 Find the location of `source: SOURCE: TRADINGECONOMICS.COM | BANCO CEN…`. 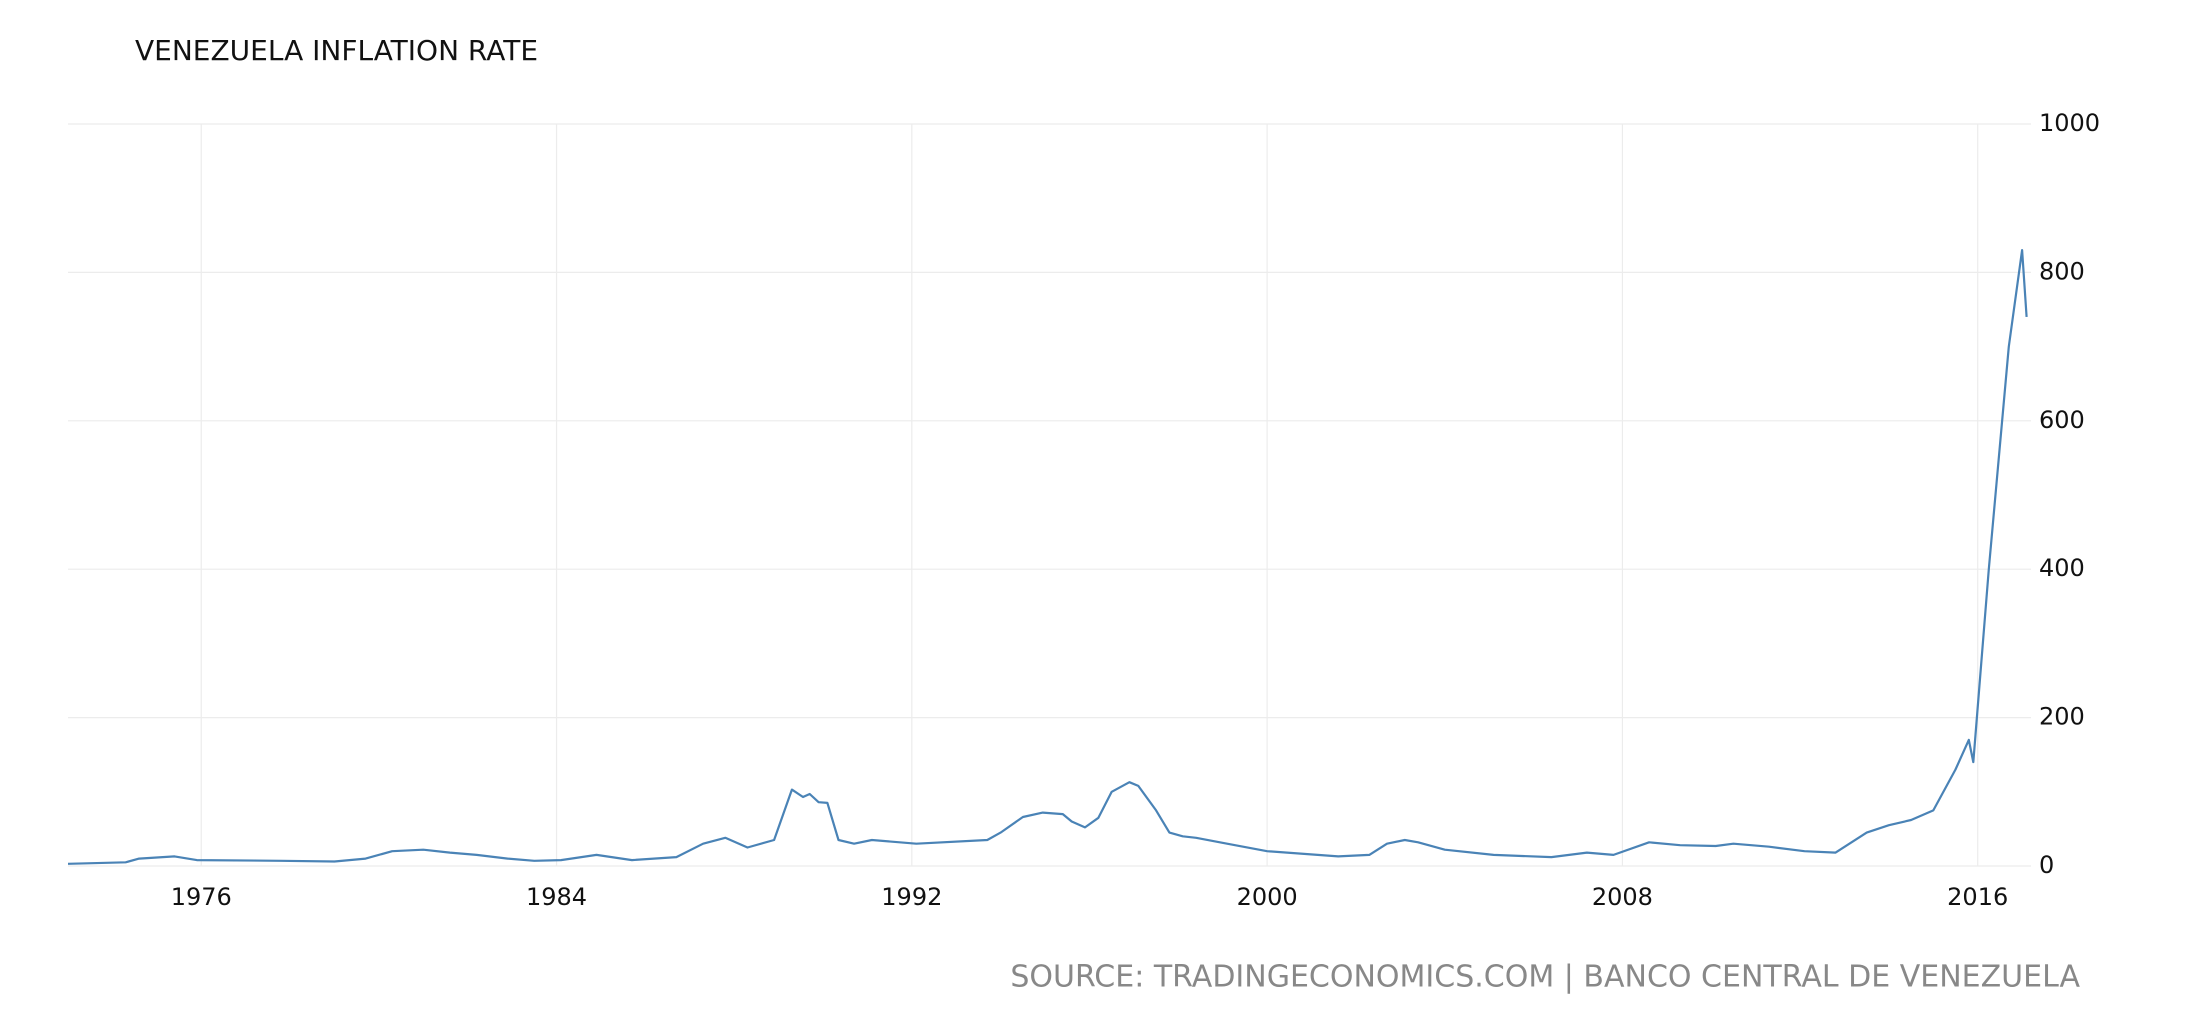

source: SOURCE: TRADINGECONOMICS.COM | BANCO CEN… is located at coordinates (1545, 977).